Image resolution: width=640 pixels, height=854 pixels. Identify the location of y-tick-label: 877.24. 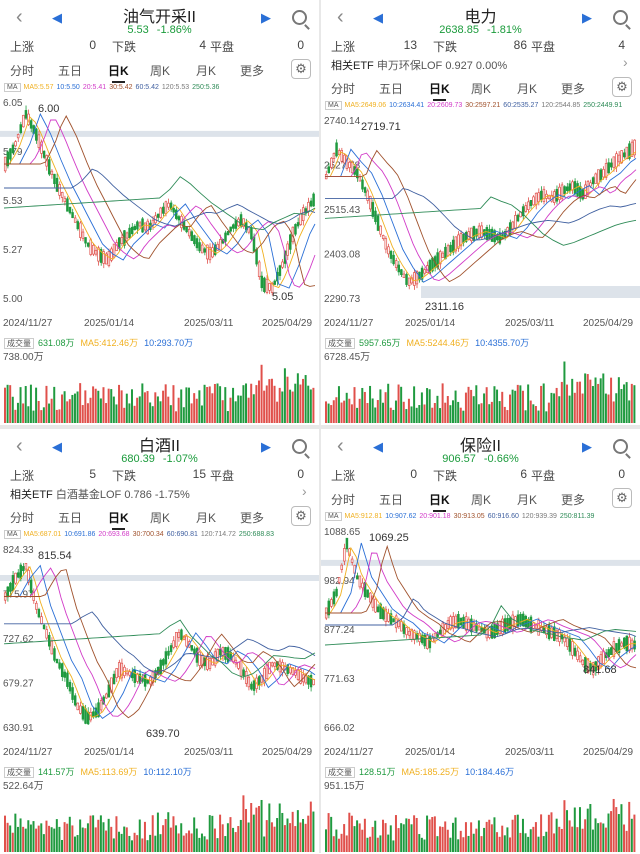
(339, 630).